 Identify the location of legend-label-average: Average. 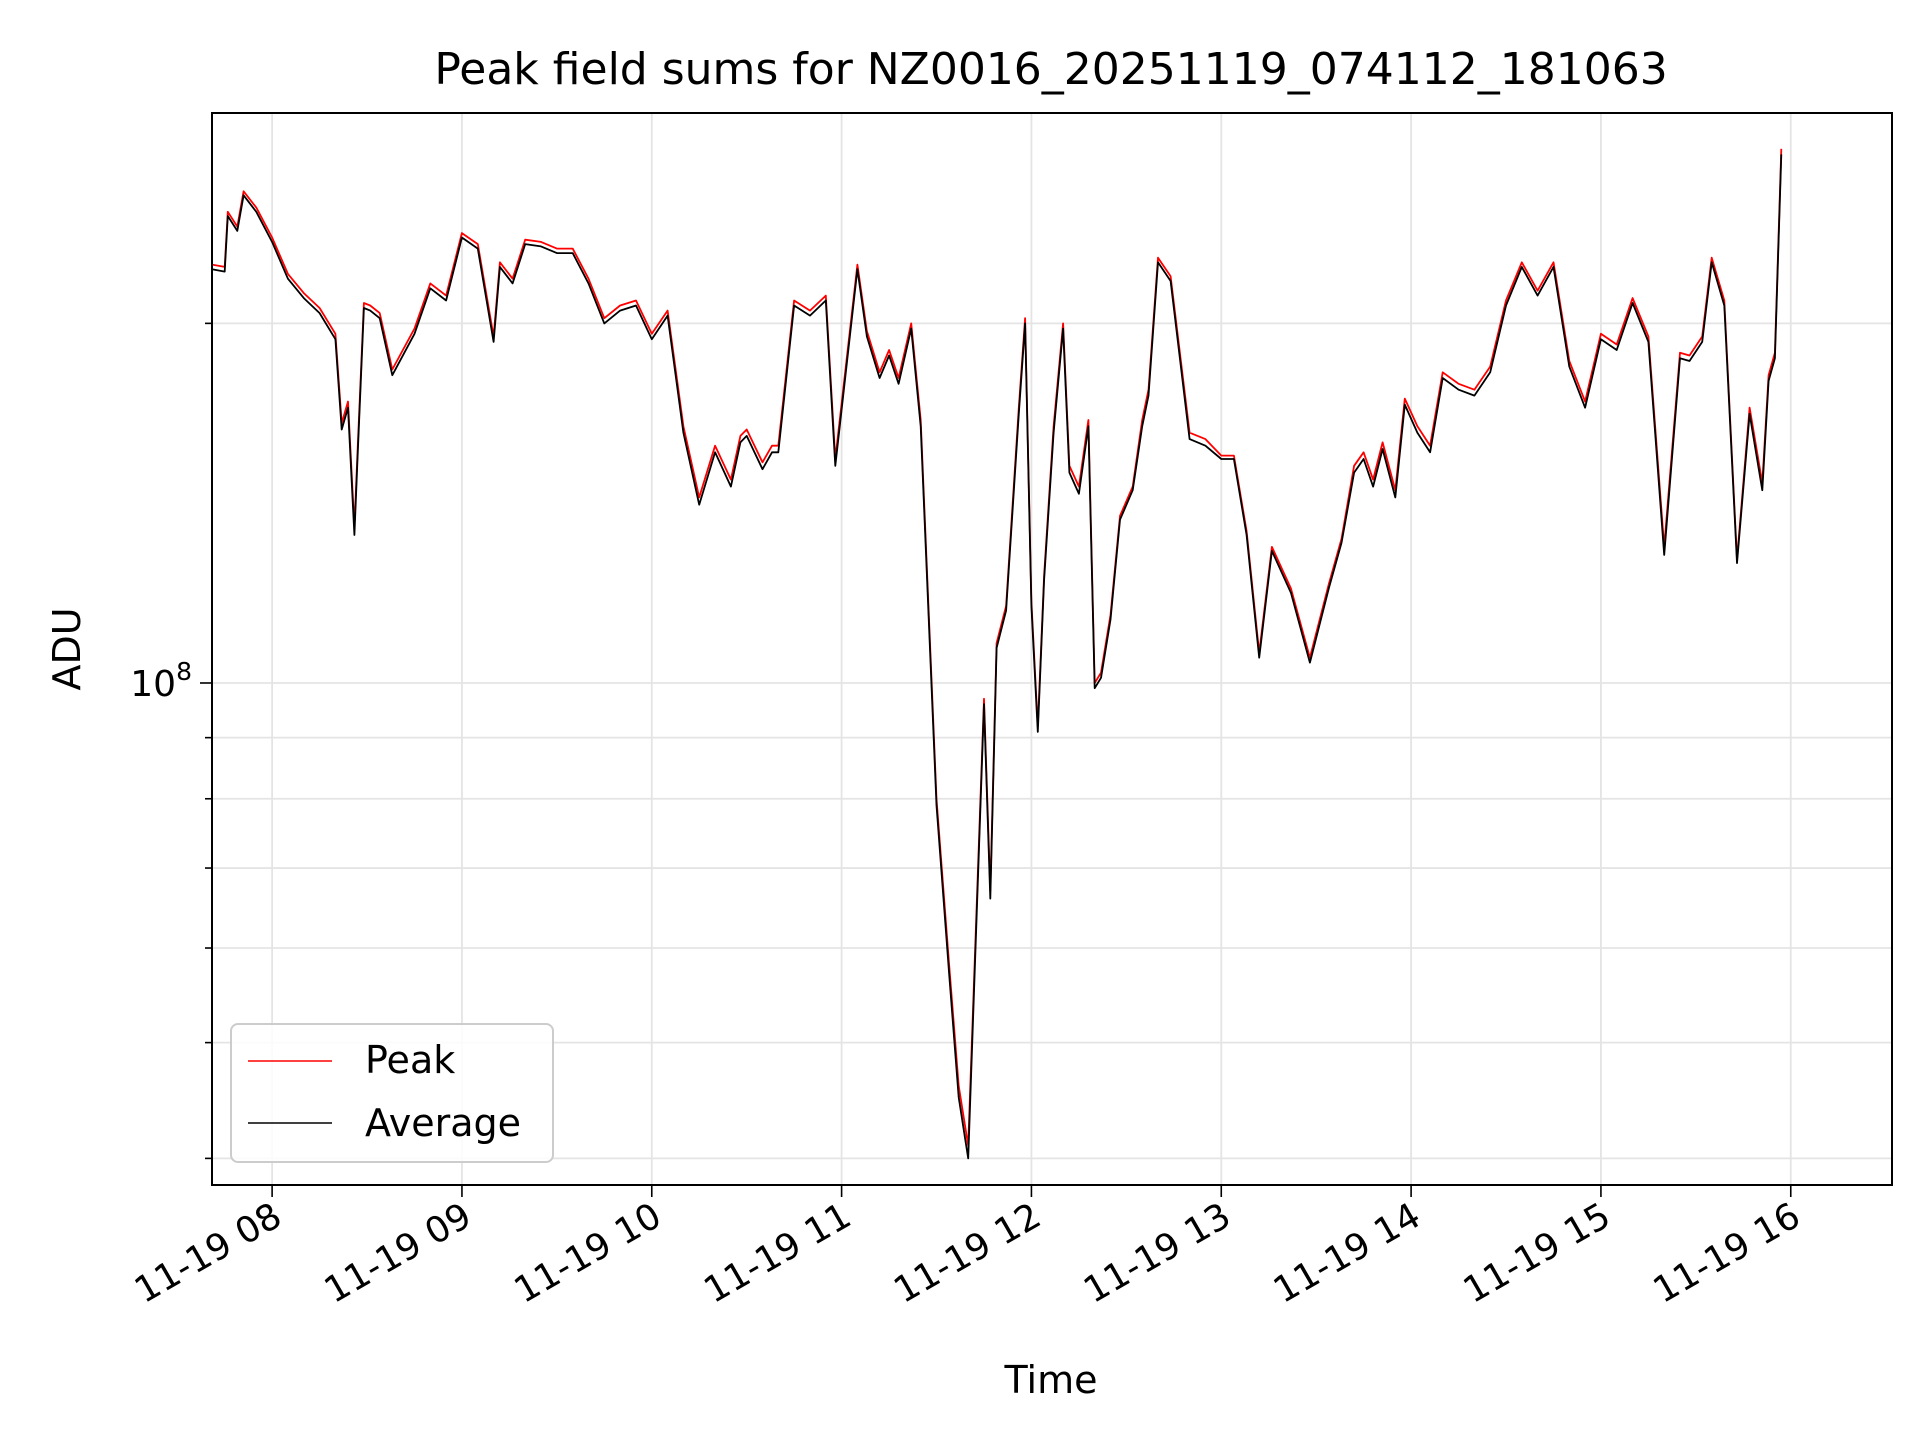
(443, 1123).